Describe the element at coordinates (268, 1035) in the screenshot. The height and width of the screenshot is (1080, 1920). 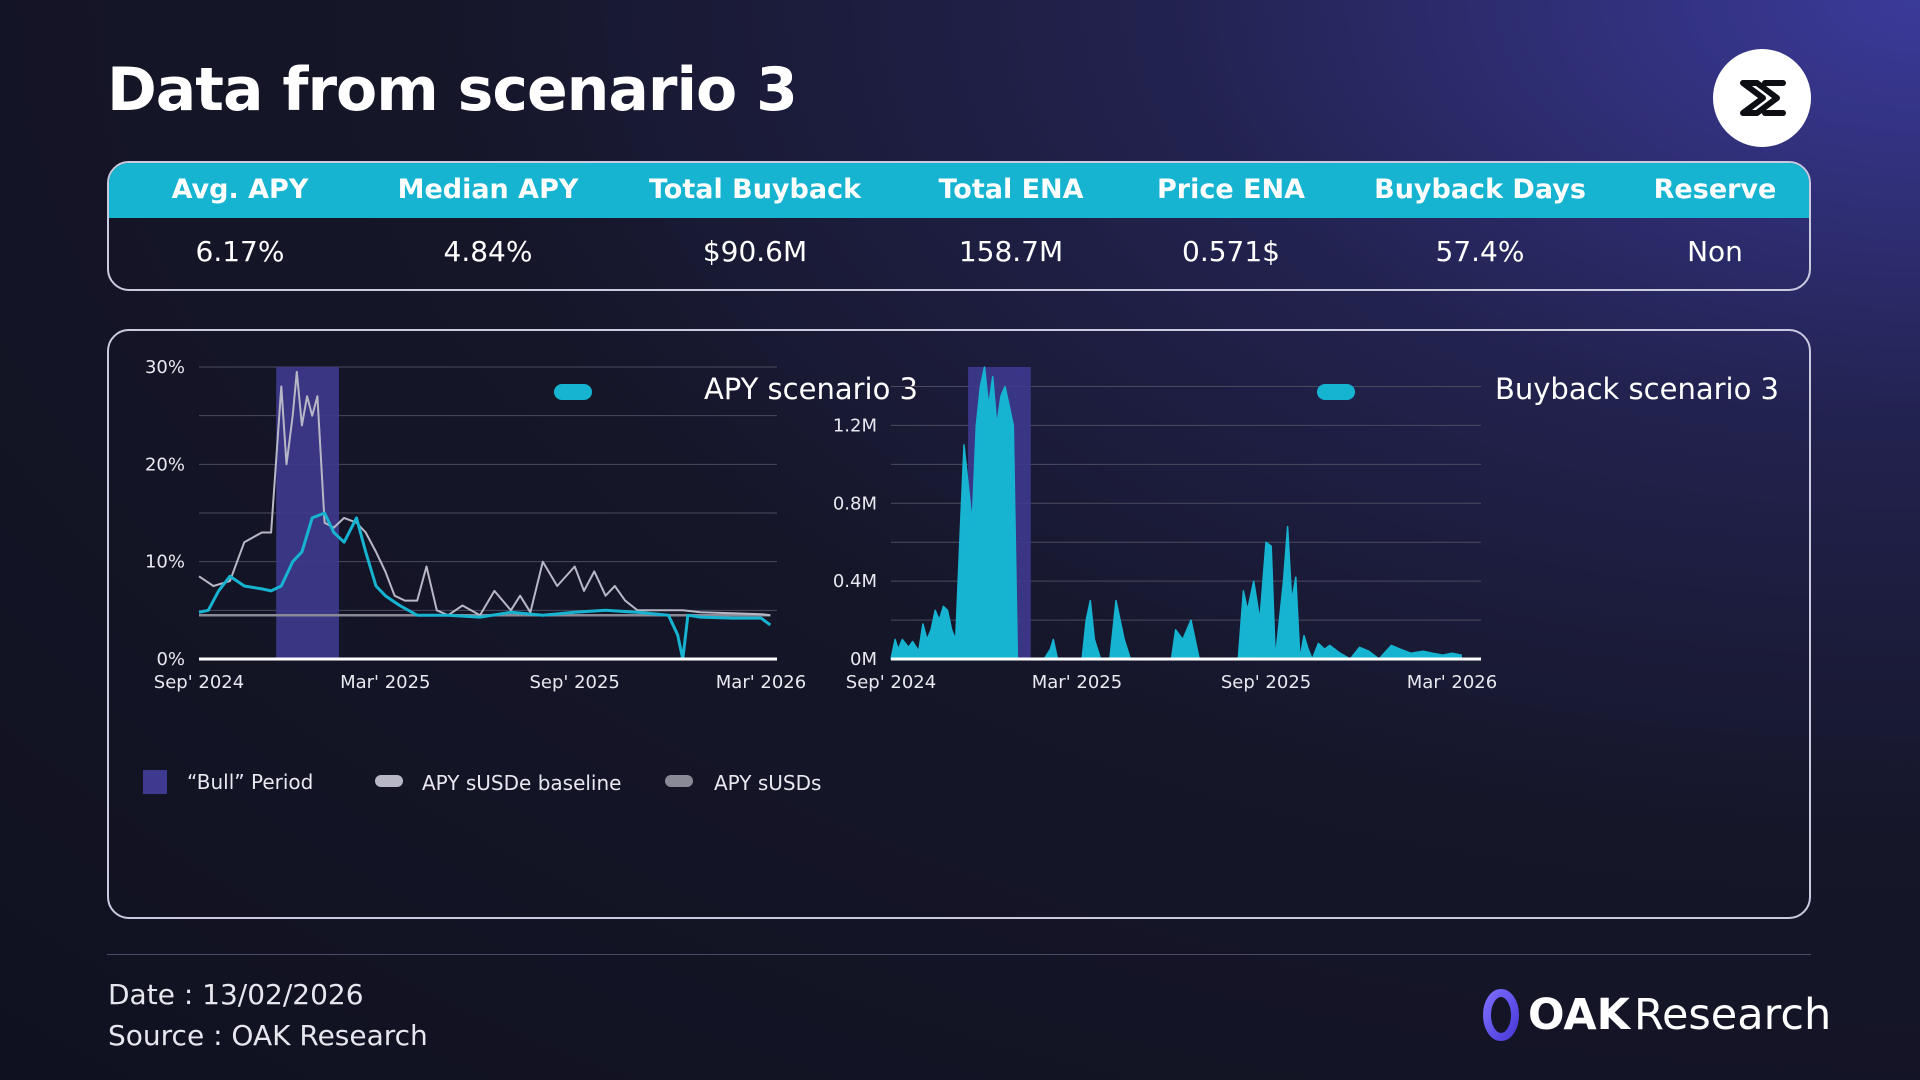
I see `footer-source: Source : OAK Research` at that location.